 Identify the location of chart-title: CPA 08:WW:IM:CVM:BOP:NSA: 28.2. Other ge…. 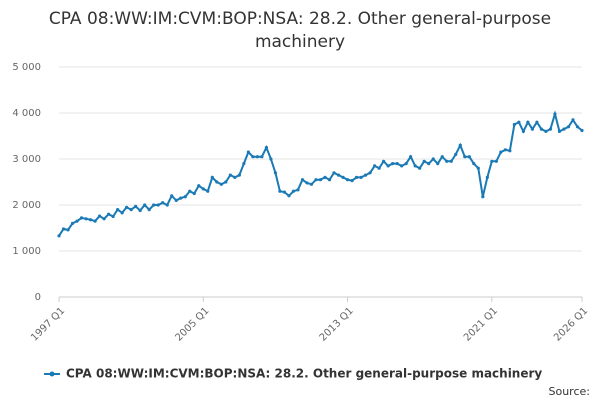
(300, 30).